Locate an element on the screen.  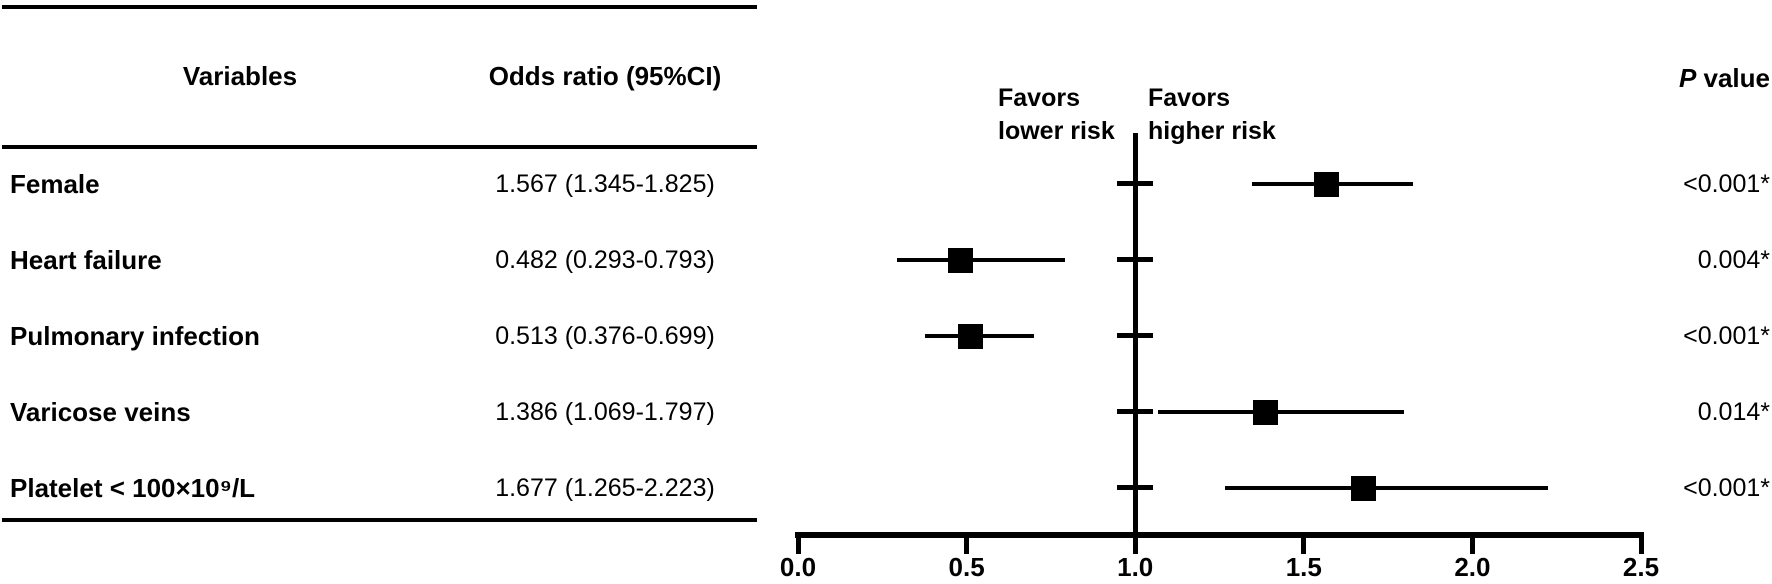
p-value: 0.004* is located at coordinates (1733, 260).